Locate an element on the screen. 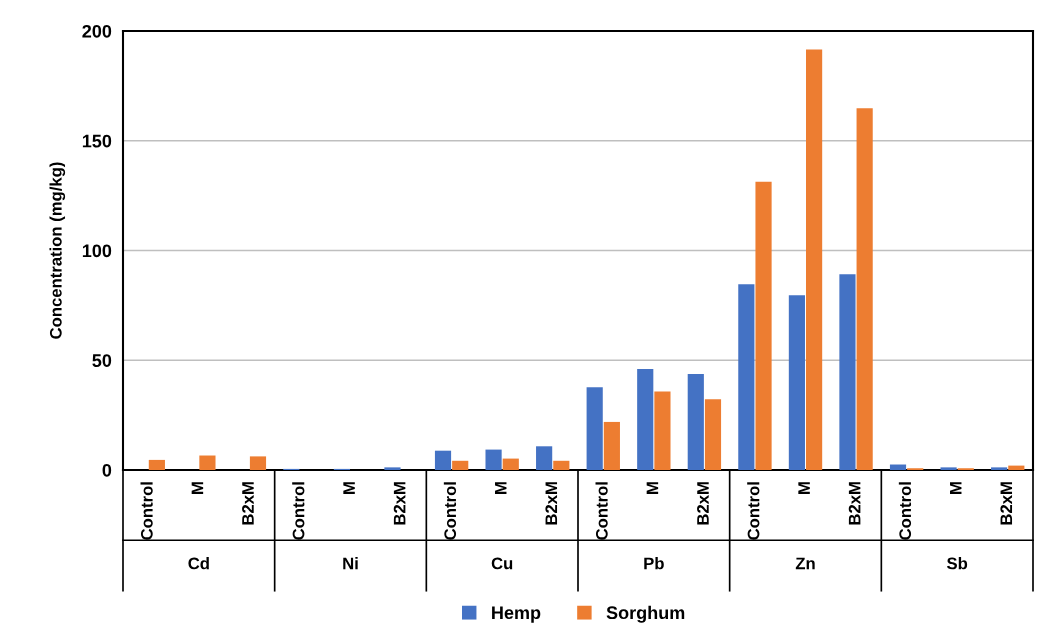  y-tick-label: 150 is located at coordinates (97, 141).